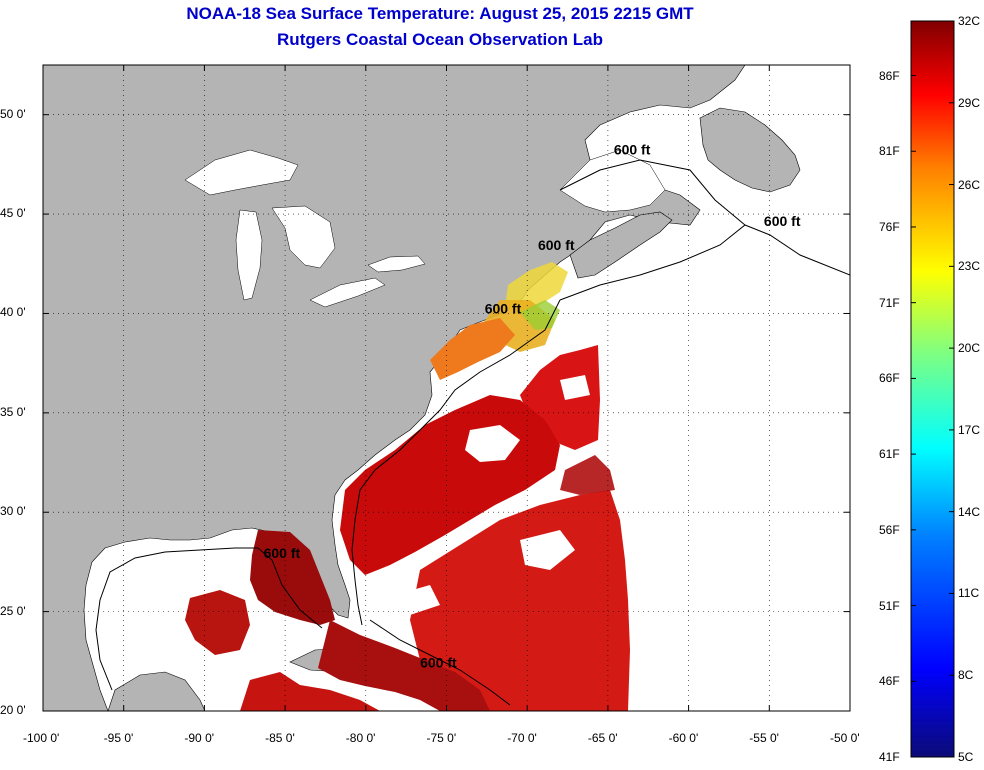  What do you see at coordinates (520, 600) in the screenshot?
I see `sst-patch-sargasso` at bounding box center [520, 600].